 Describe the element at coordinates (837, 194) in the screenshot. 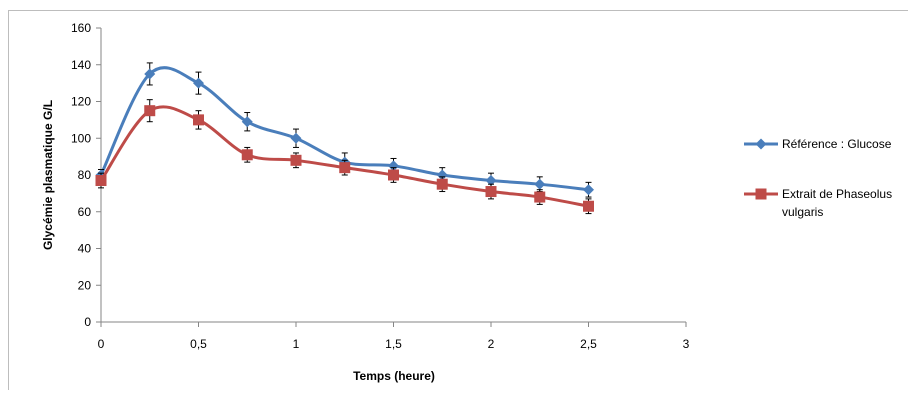

I see `legend-label-line: Extrait de Phaseolus` at that location.